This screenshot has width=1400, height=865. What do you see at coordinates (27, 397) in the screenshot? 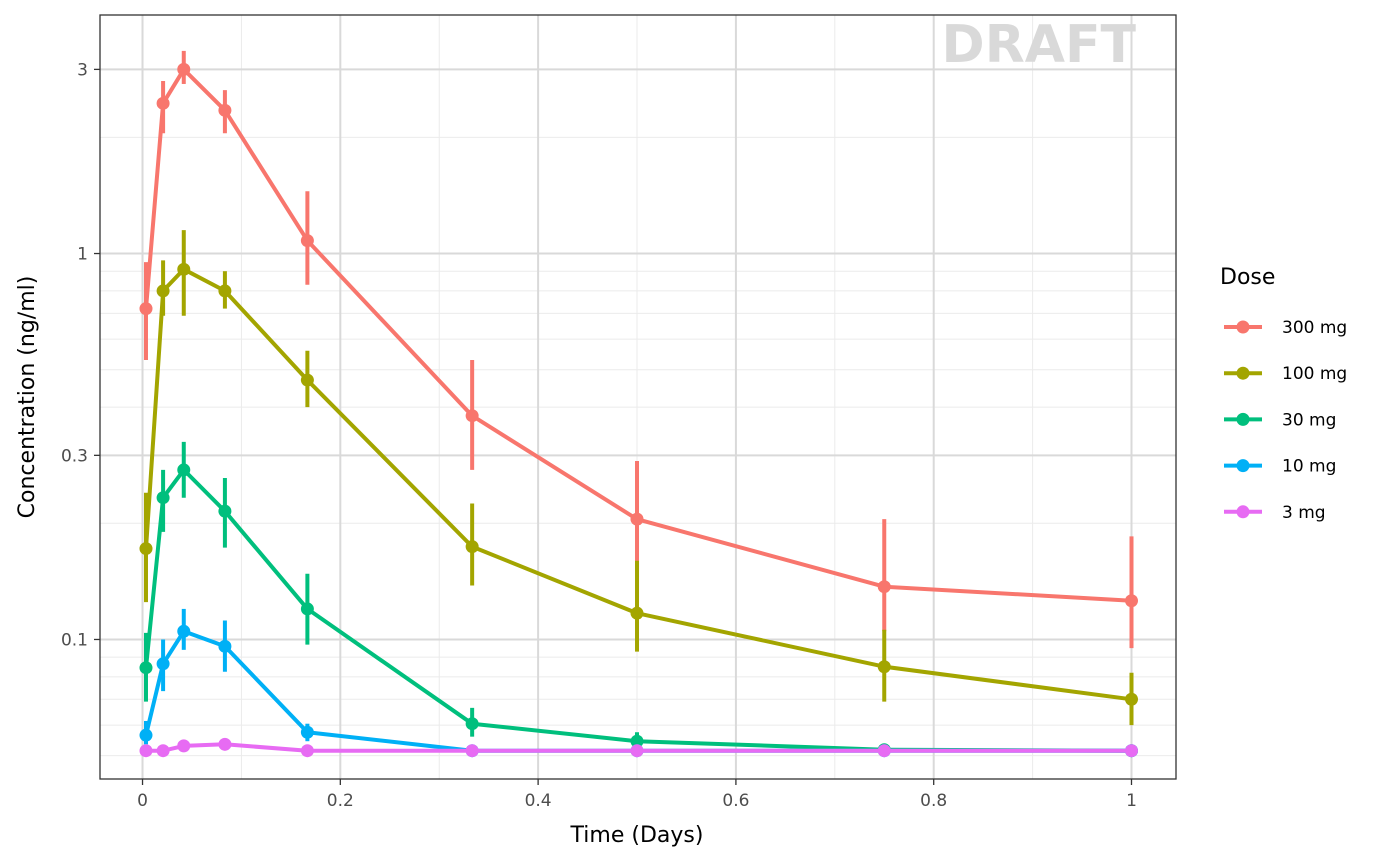
I see `y-axis-title: Concentration (ng/ml)` at bounding box center [27, 397].